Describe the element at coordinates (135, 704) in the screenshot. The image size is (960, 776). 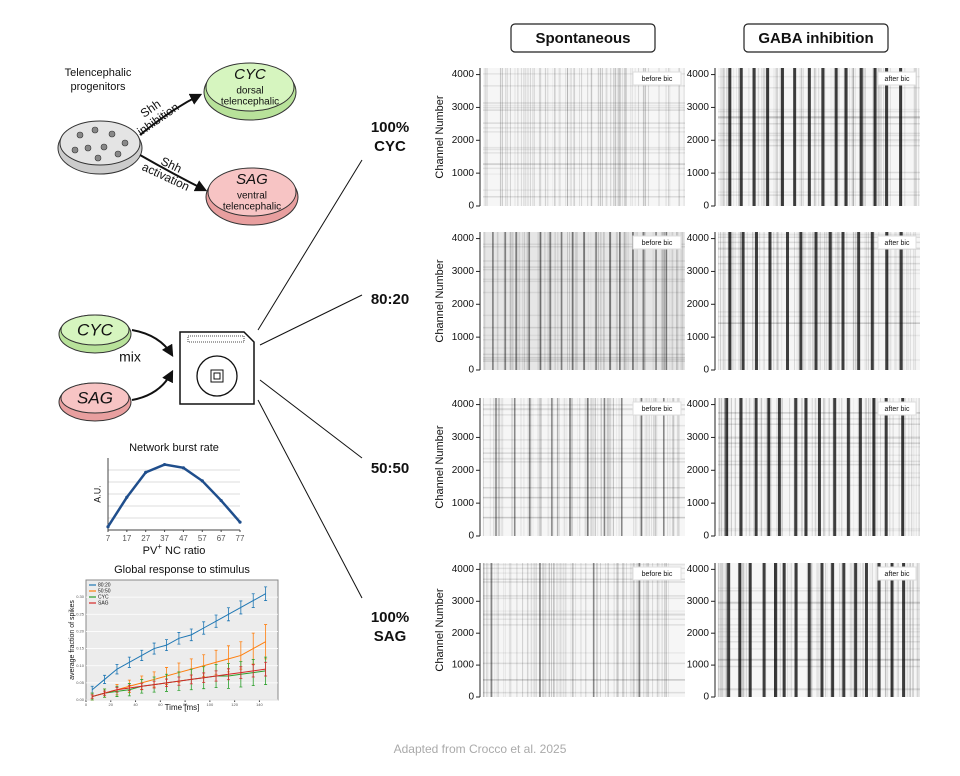
I see `x-tick-label: 40` at that location.